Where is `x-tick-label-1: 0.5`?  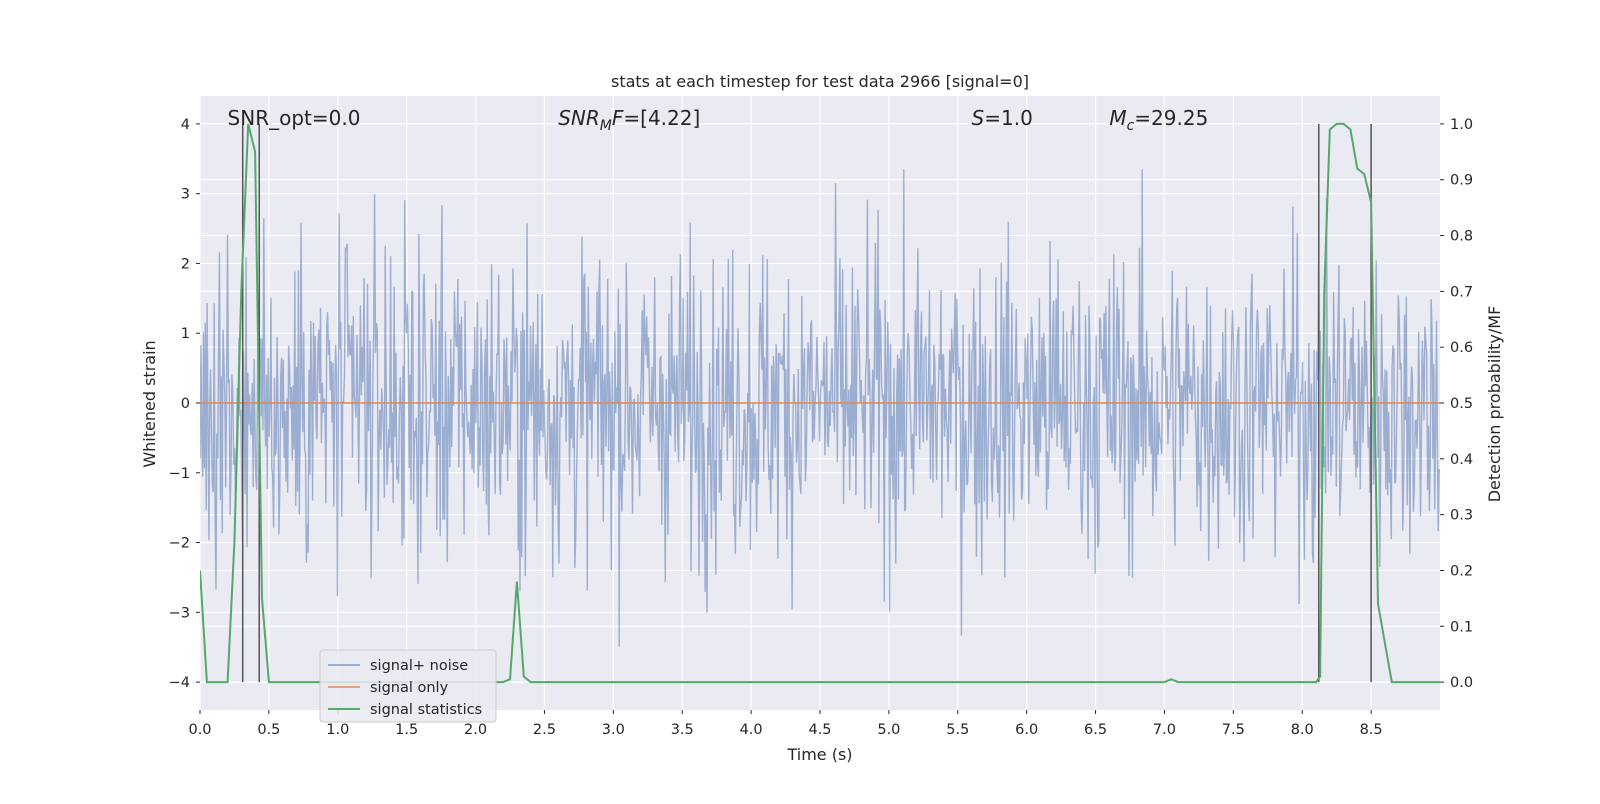
x-tick-label-1: 0.5 is located at coordinates (268, 730).